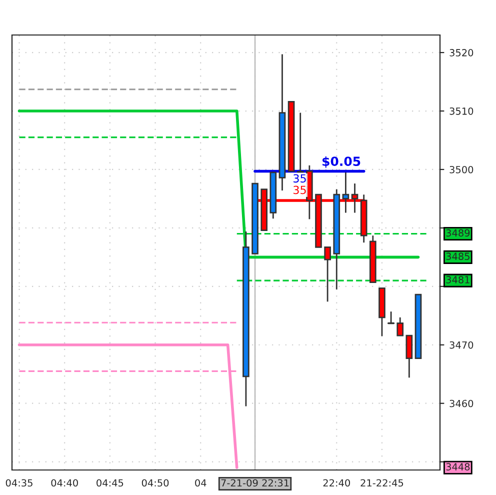 The image size is (496, 495). What do you see at coordinates (458, 466) in the screenshot?
I see `text: 3448` at bounding box center [458, 466].